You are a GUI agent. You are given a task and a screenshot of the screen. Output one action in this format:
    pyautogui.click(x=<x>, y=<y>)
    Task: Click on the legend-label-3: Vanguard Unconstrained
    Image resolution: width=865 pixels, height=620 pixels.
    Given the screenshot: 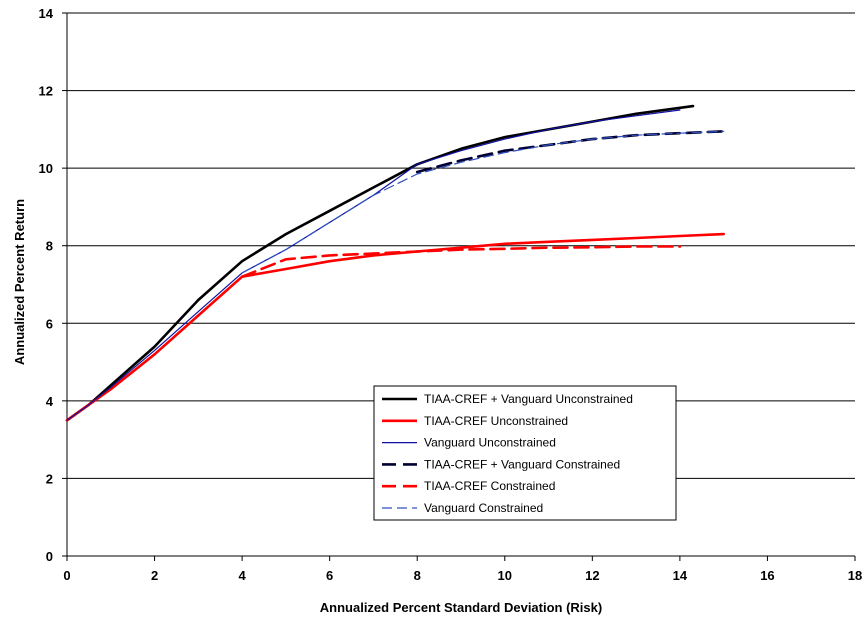 What is the action you would take?
    pyautogui.click(x=490, y=443)
    